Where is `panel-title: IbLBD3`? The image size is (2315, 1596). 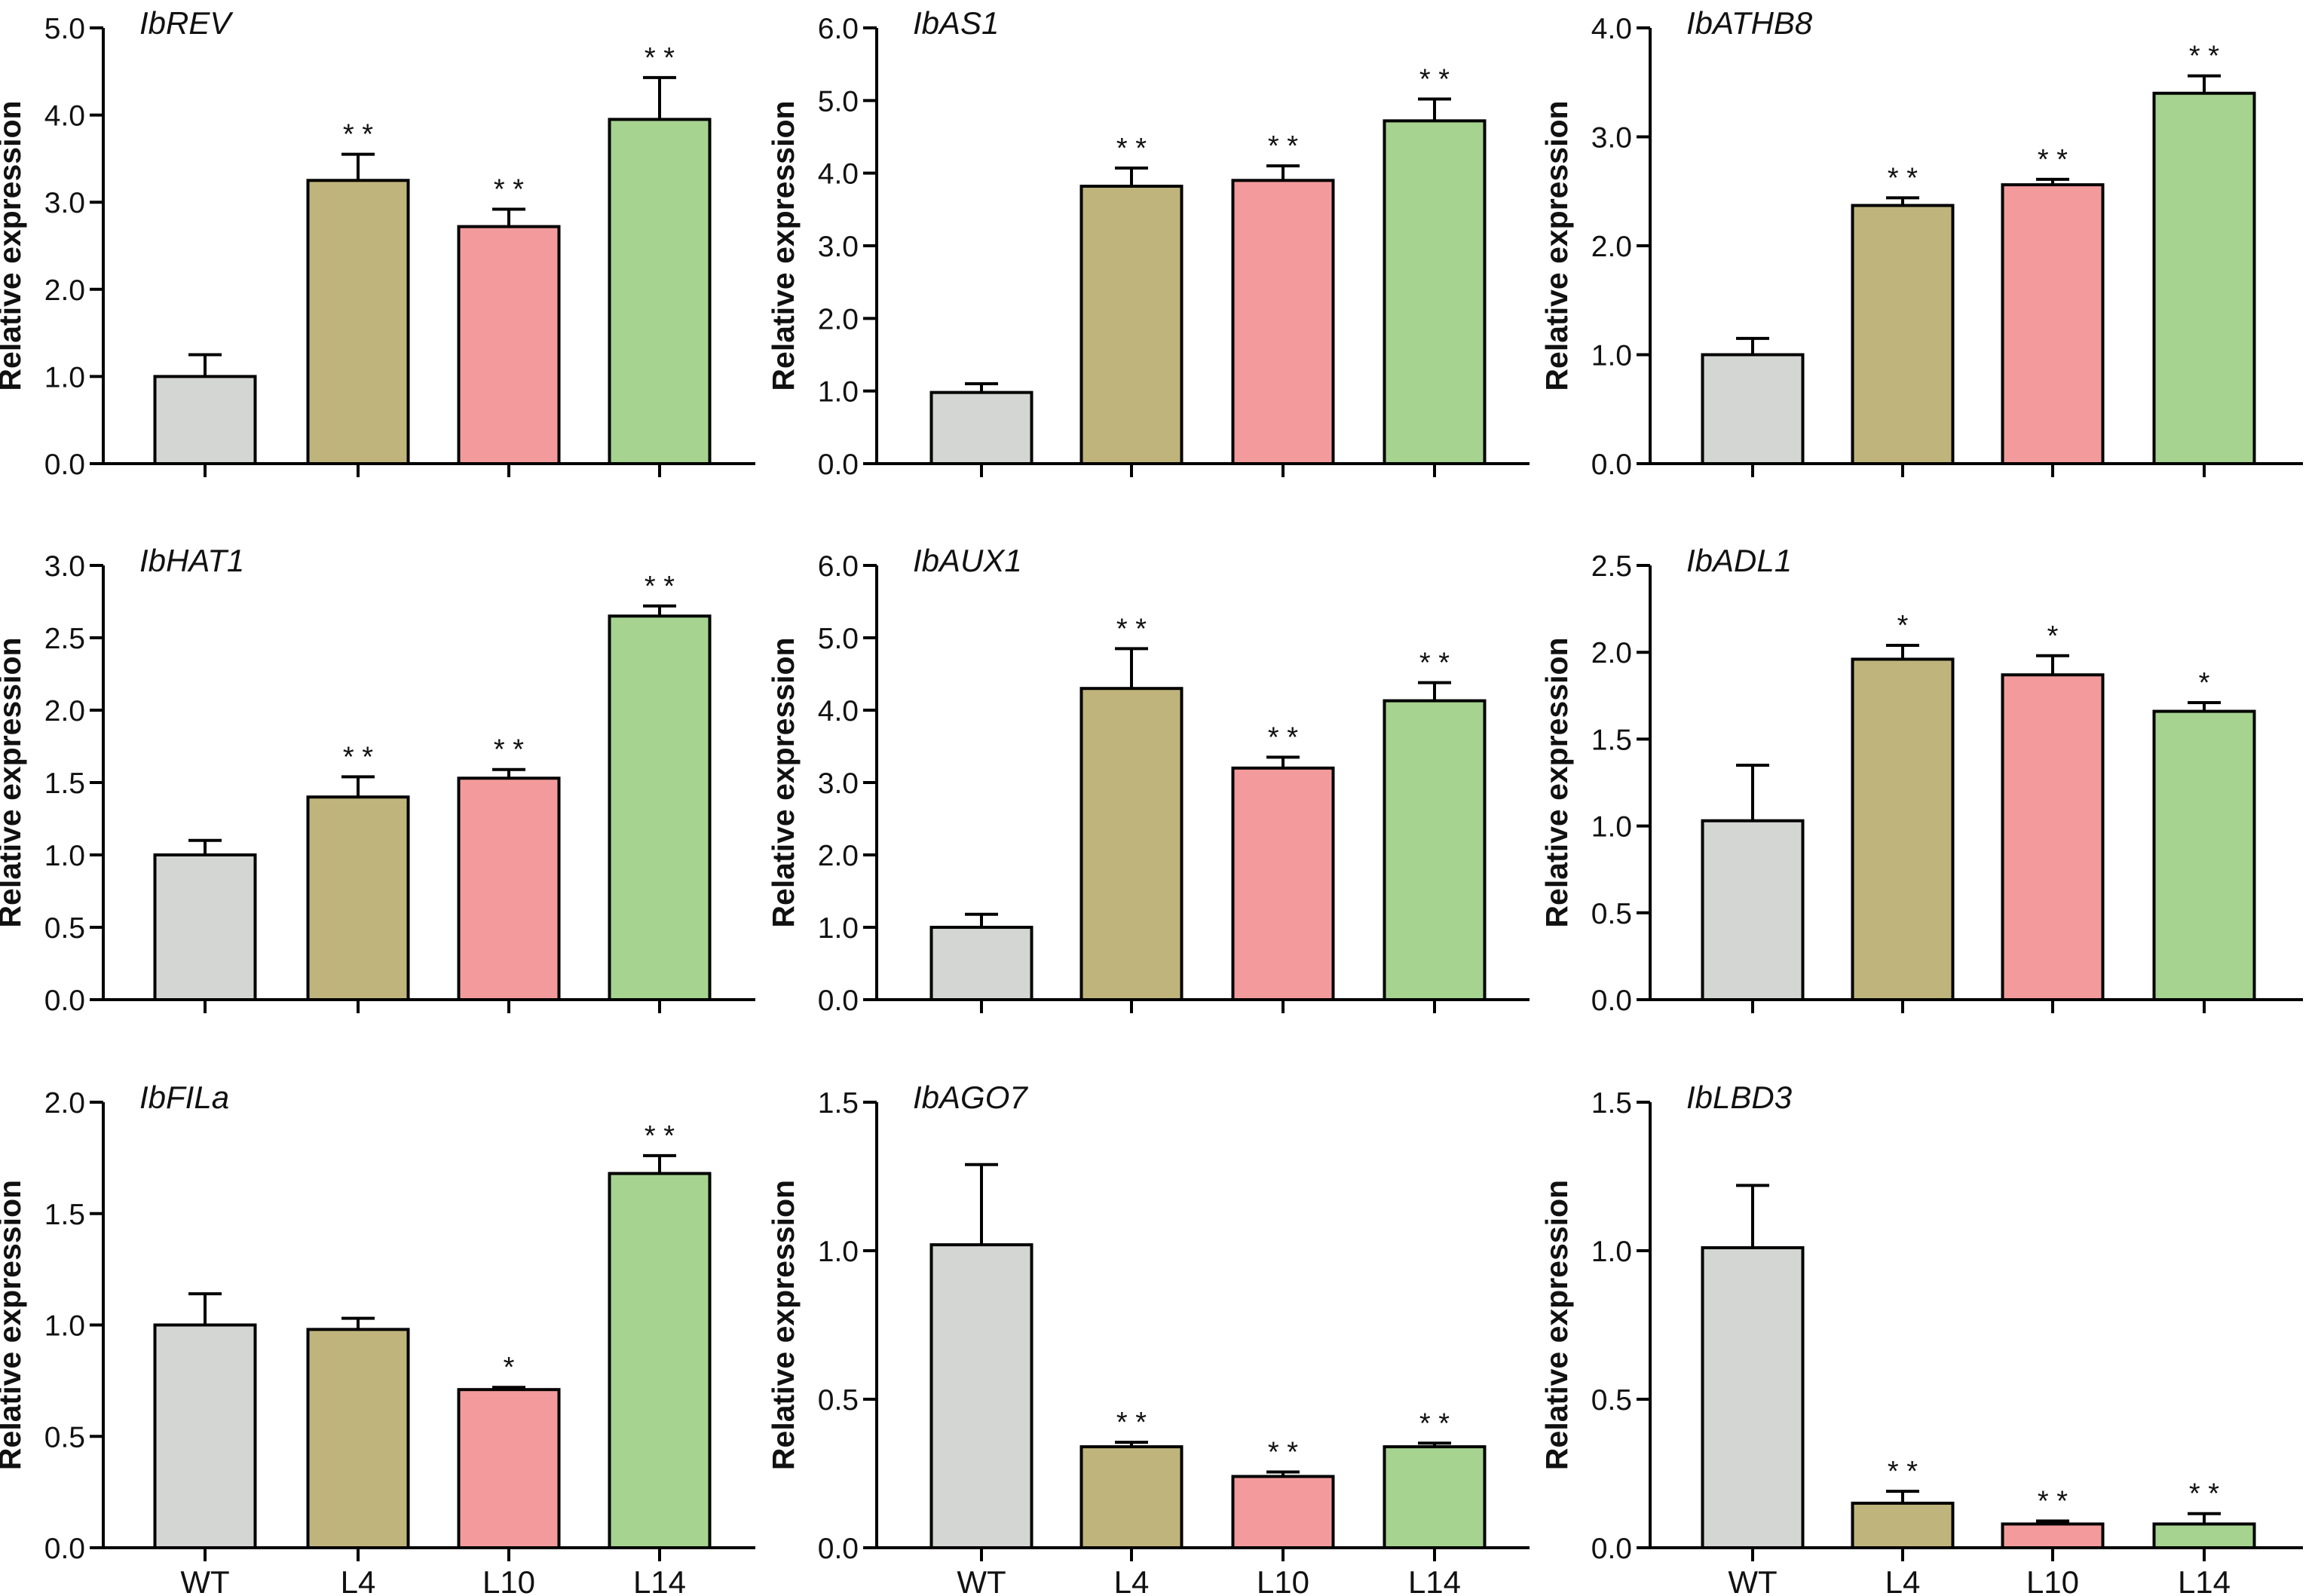 panel-title: IbLBD3 is located at coordinates (1739, 1098).